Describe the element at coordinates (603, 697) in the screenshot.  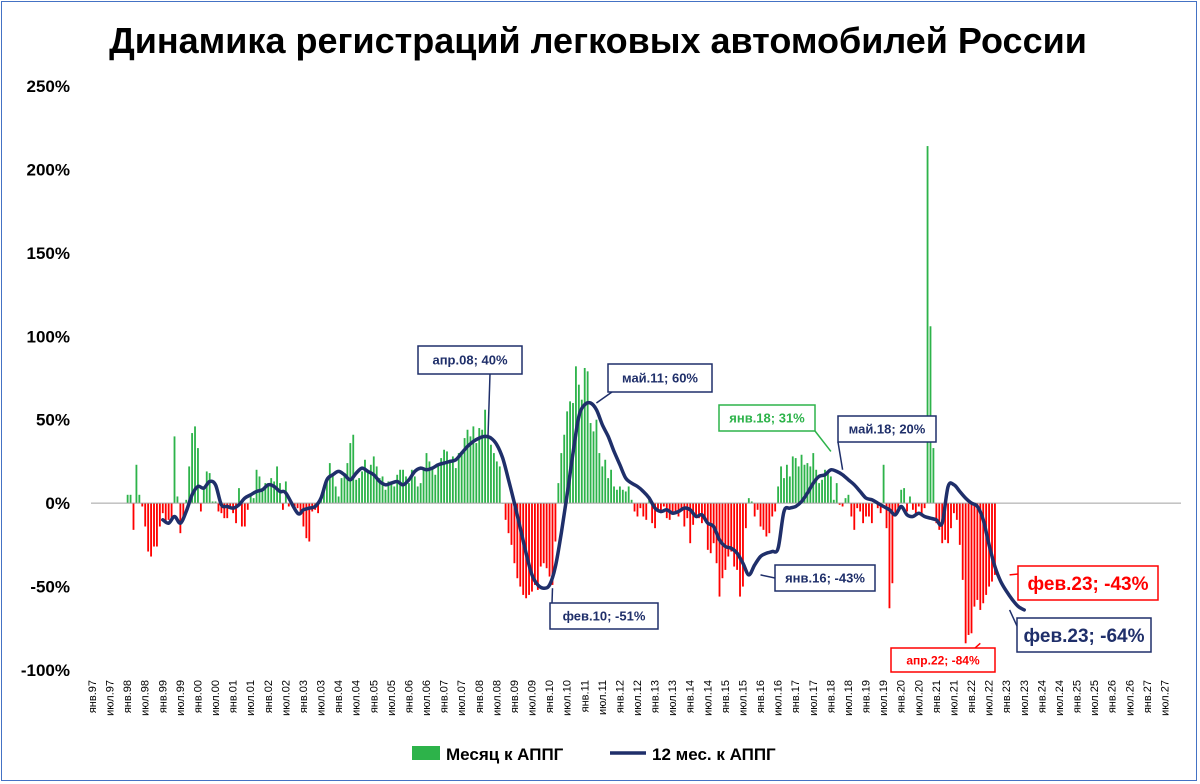
I see `x-tick-label: июл.11` at that location.